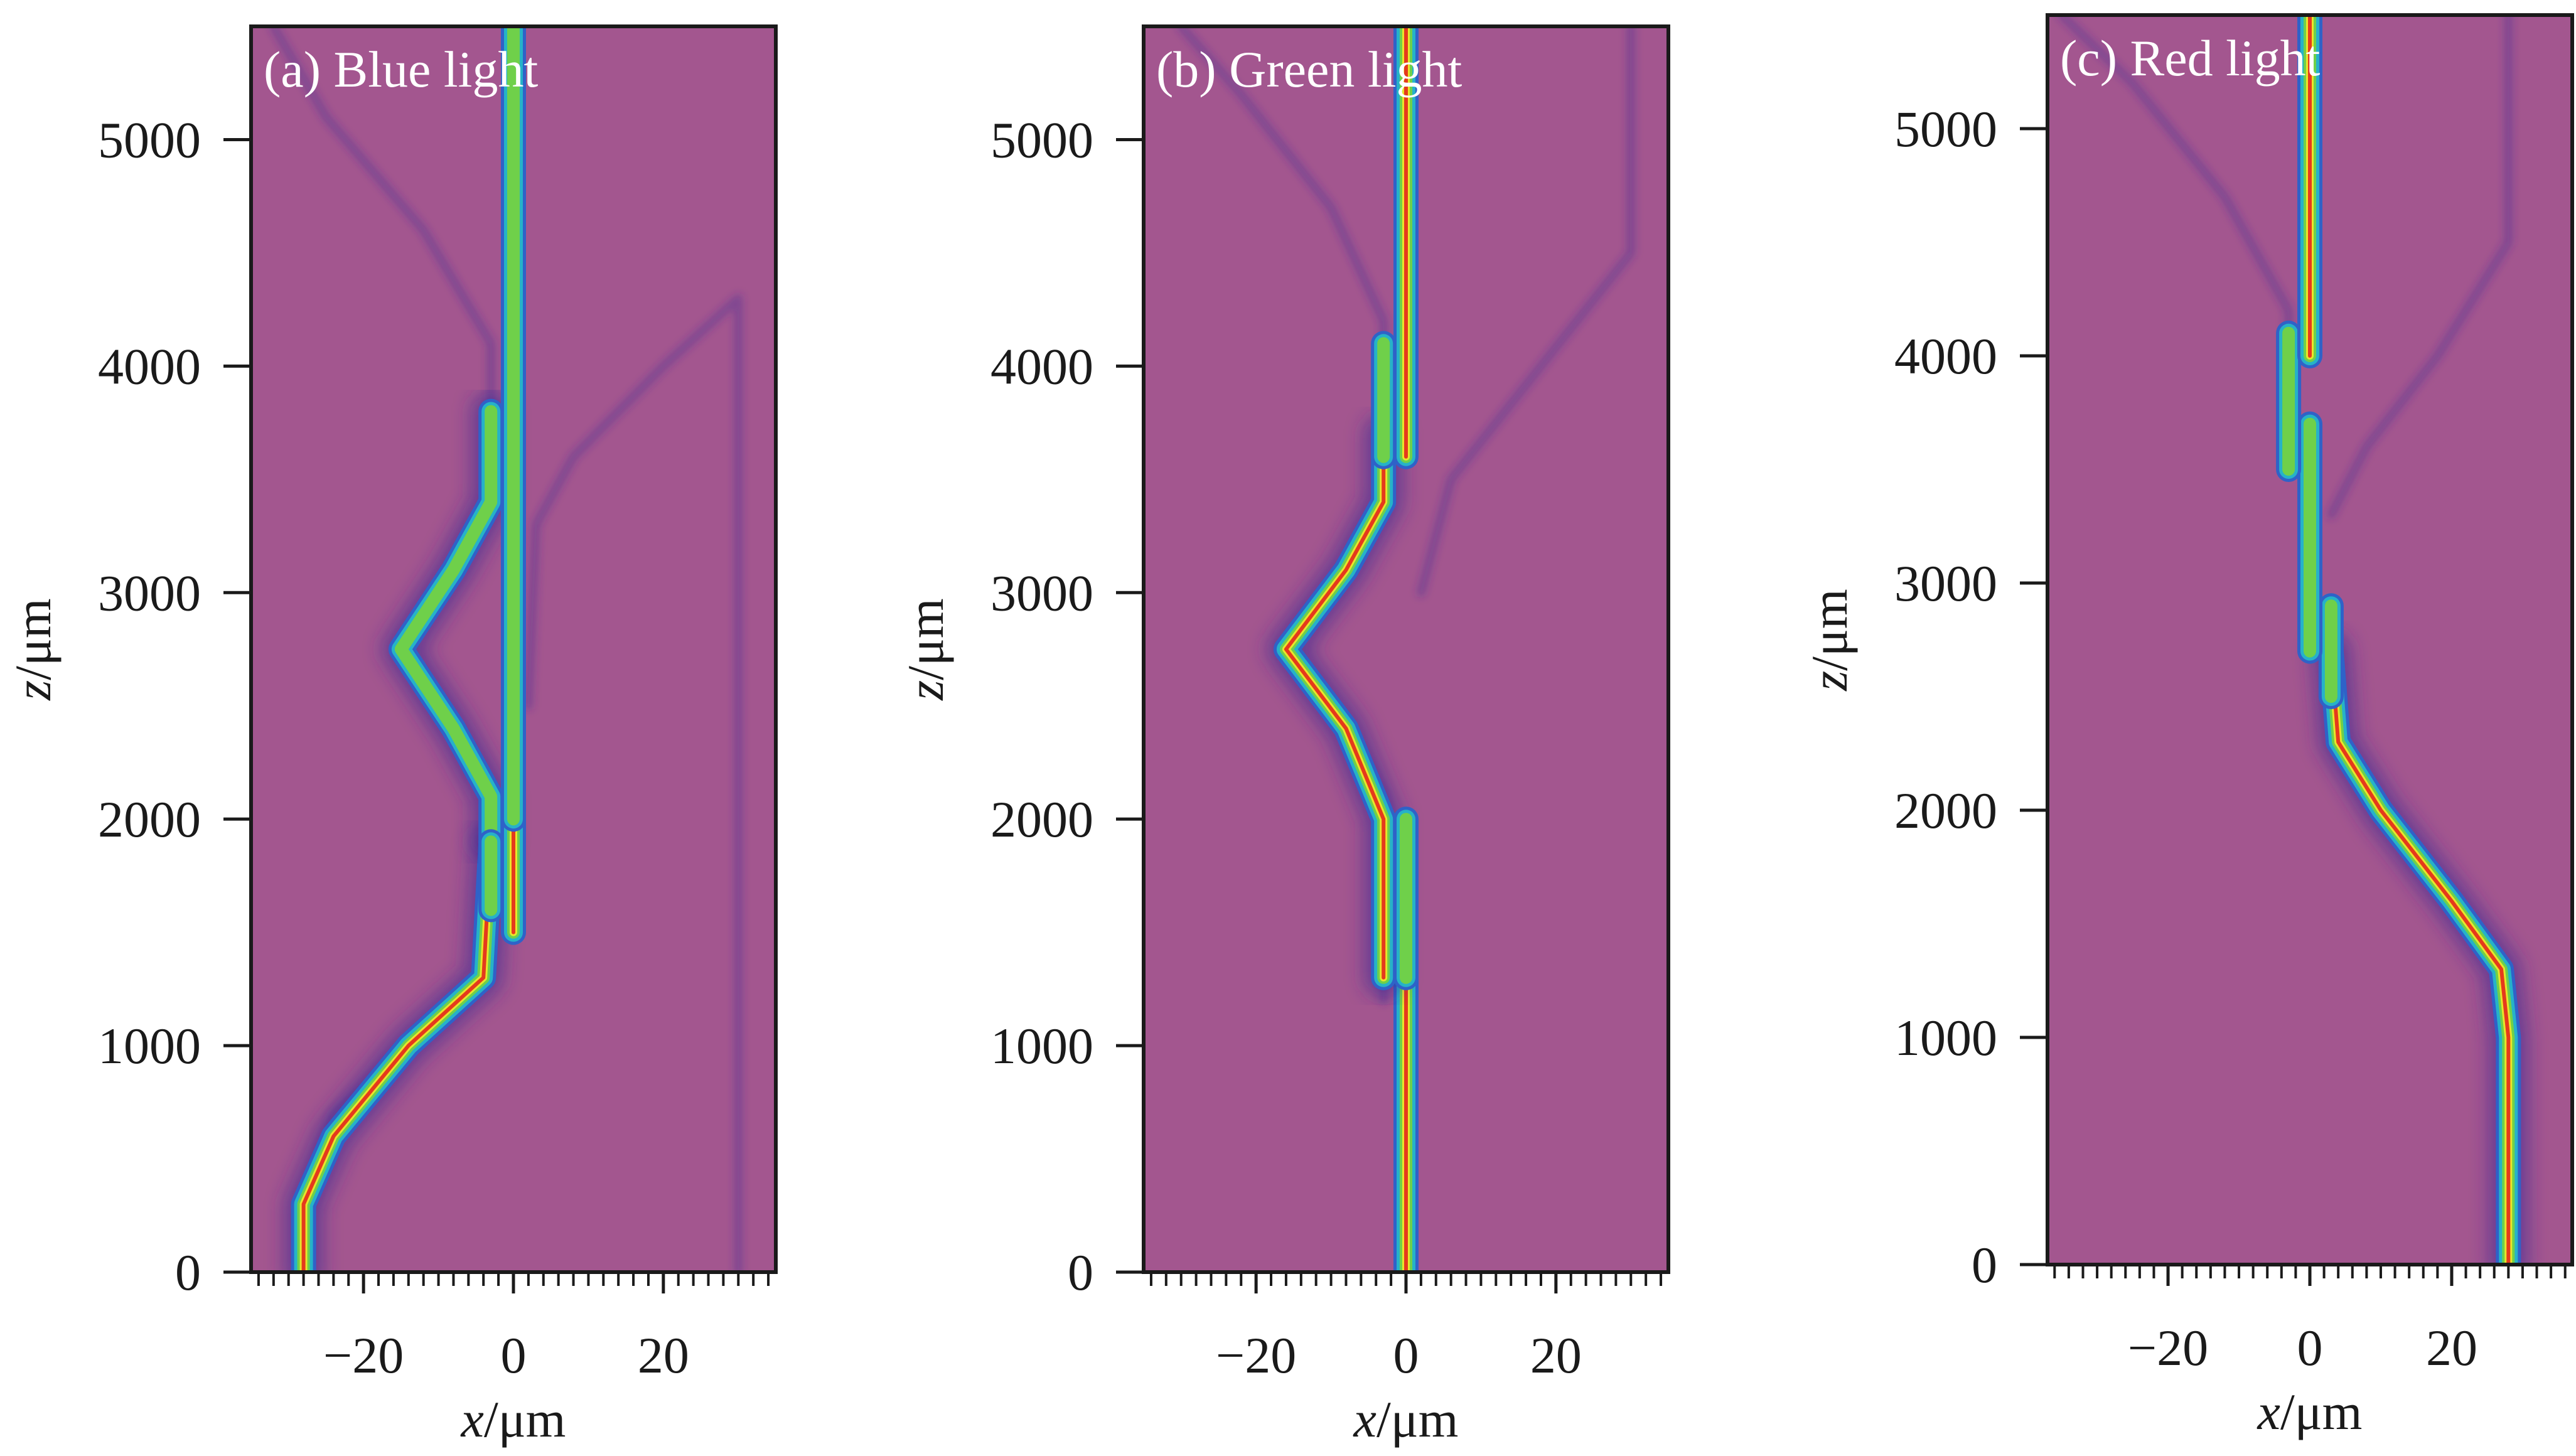  Describe the element at coordinates (1309, 69) in the screenshot. I see `panel-label: (b) Green light` at that location.